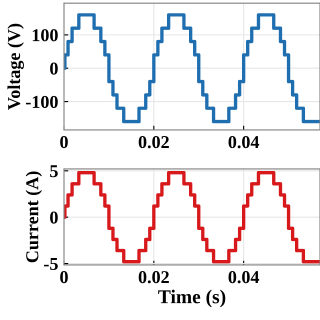  What do you see at coordinates (45, 35) in the screenshot?
I see `y-tick-label: 100` at bounding box center [45, 35].